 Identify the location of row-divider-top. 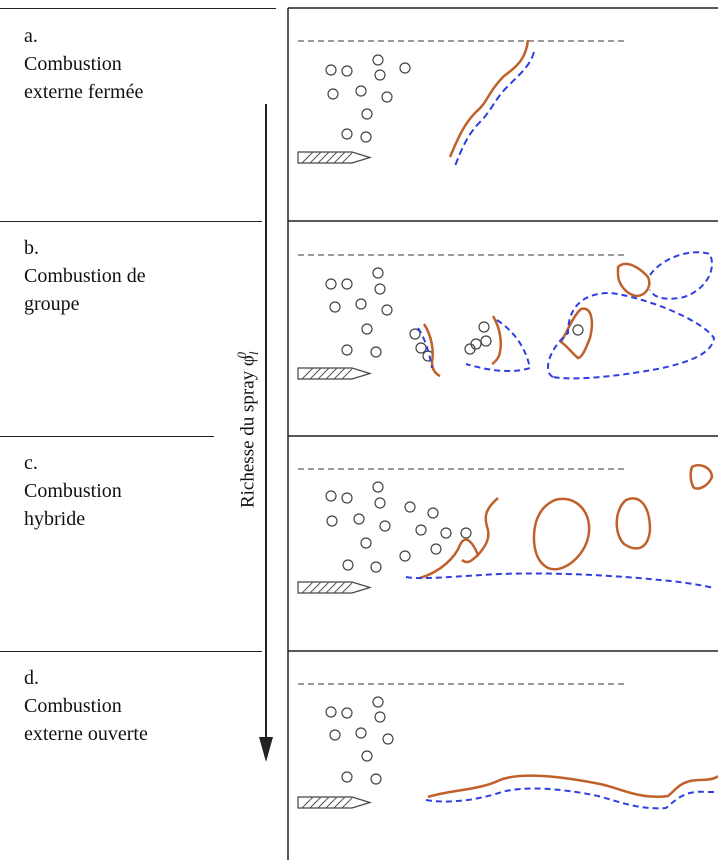
(138, 8).